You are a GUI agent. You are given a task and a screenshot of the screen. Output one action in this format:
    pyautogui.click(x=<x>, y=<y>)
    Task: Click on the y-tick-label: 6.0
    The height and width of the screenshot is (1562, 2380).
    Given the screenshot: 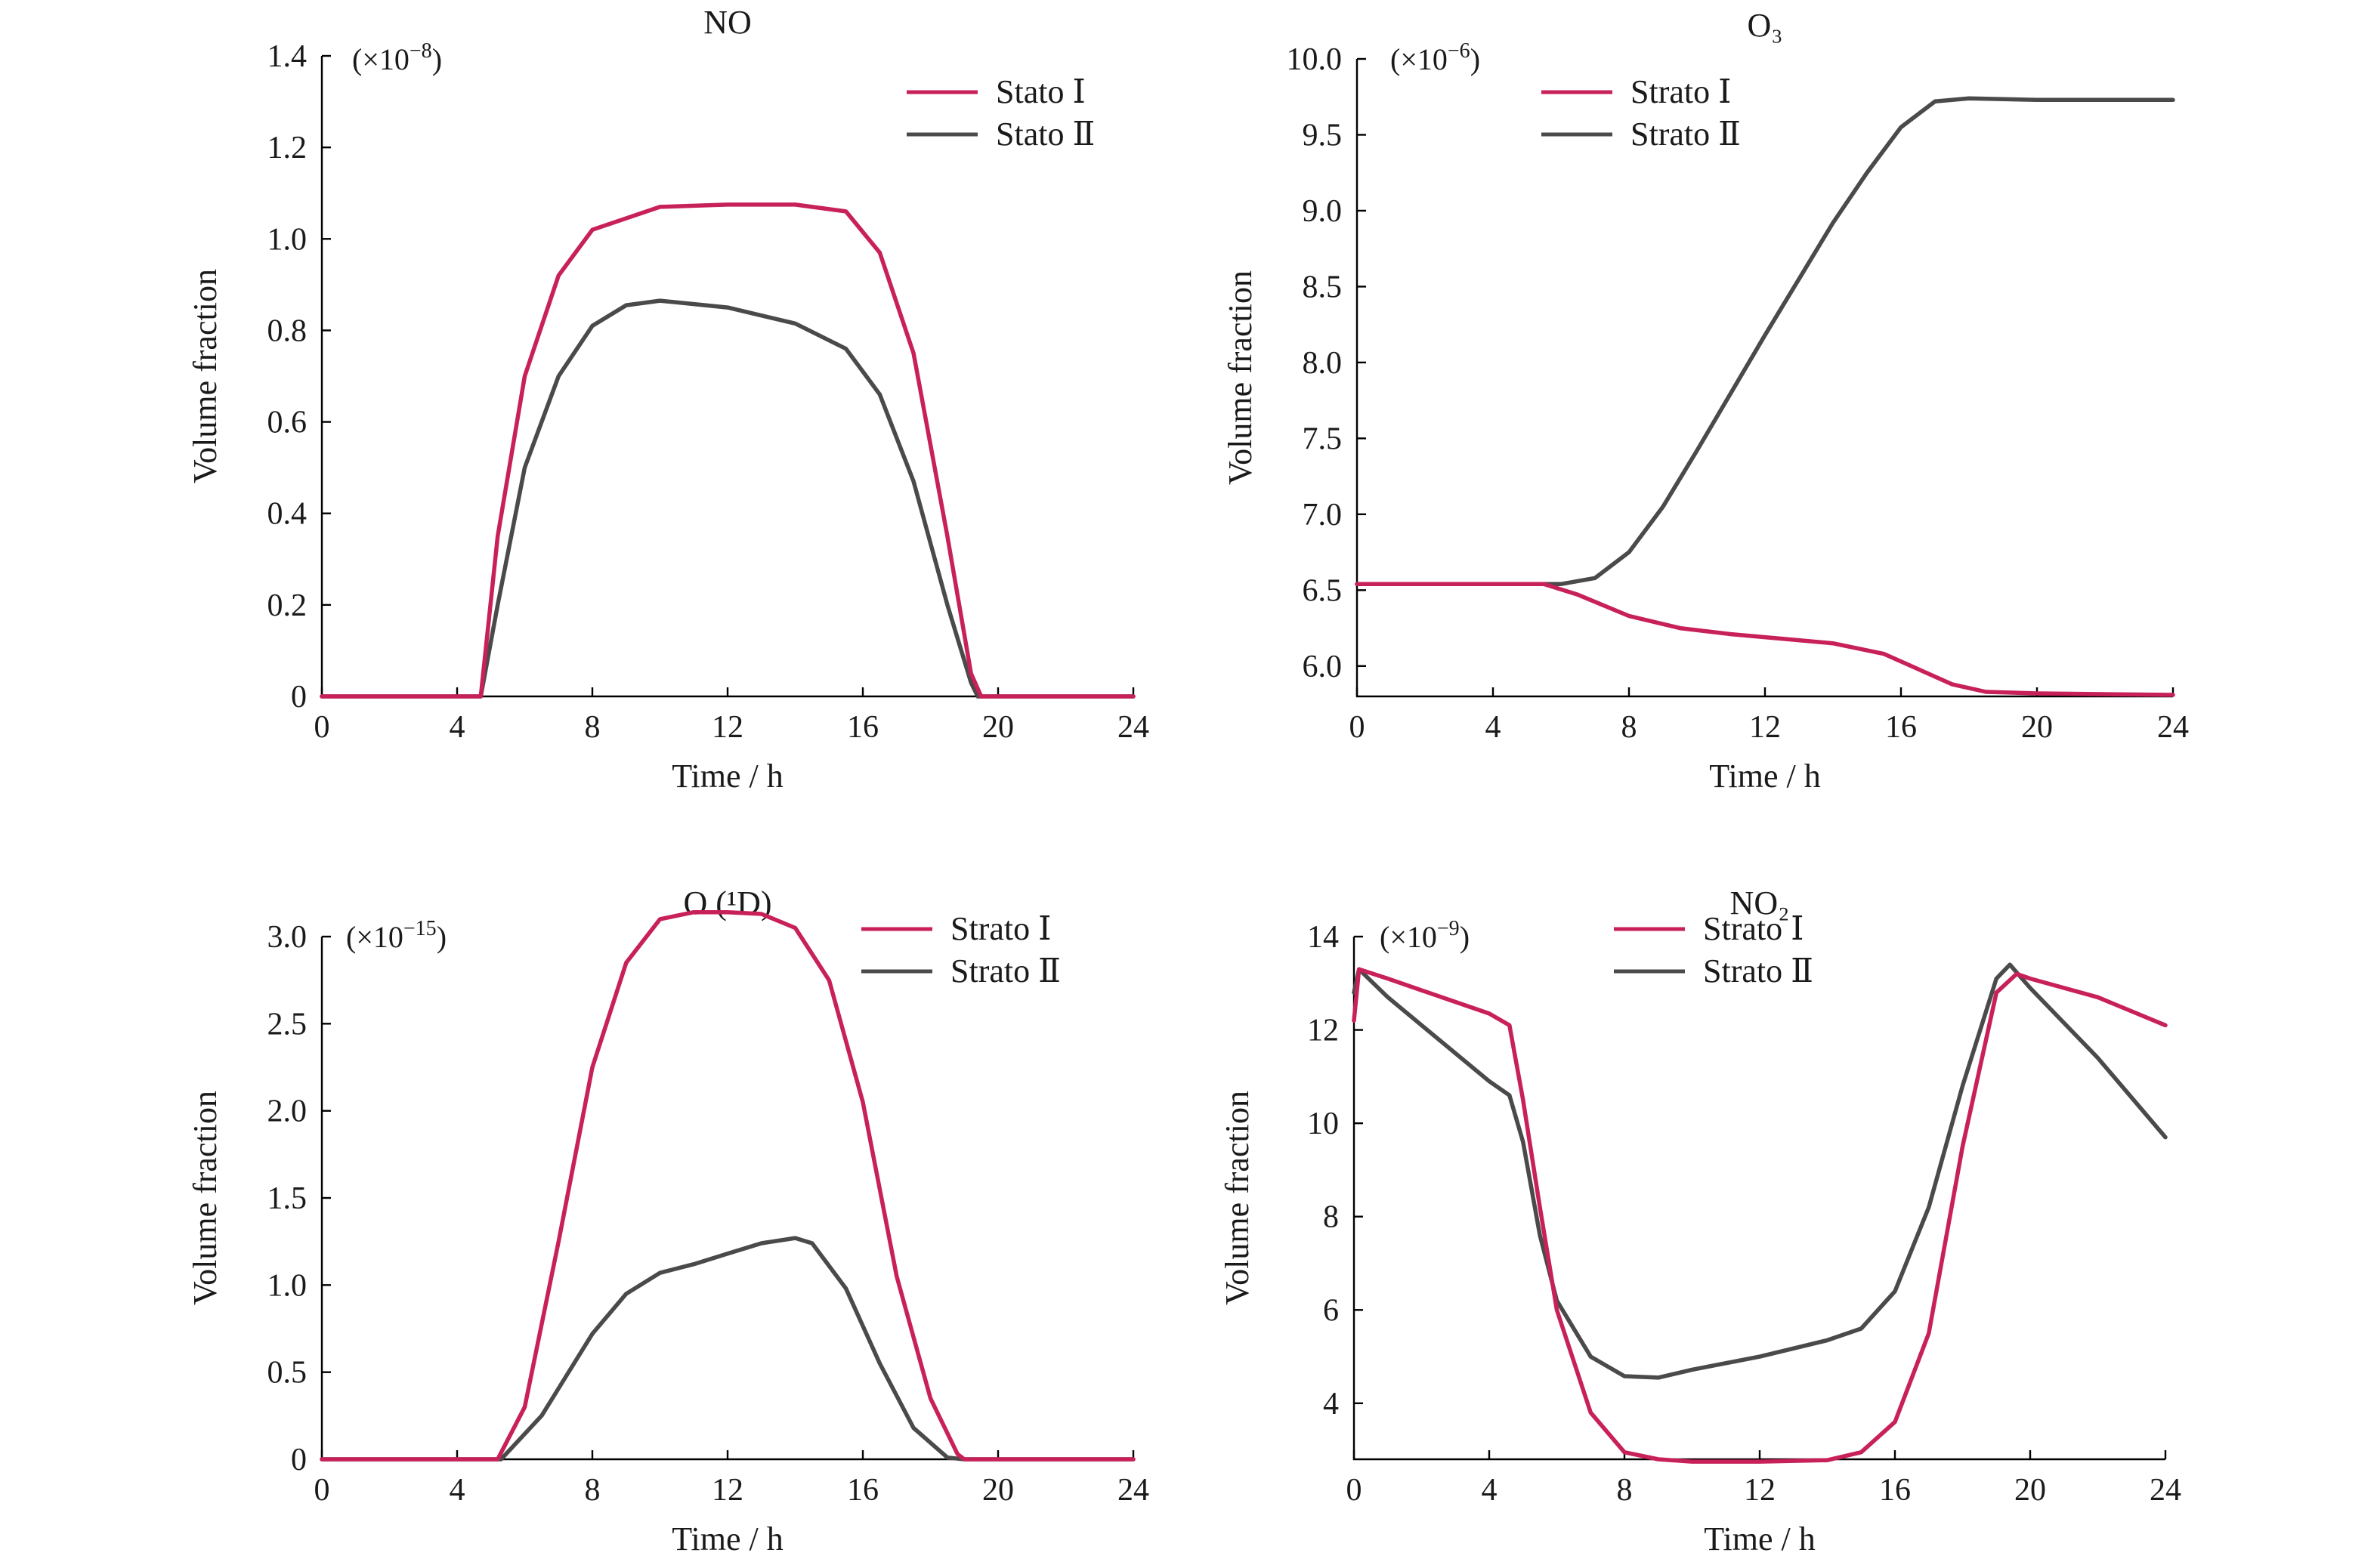 What is the action you would take?
    pyautogui.click(x=1323, y=667)
    